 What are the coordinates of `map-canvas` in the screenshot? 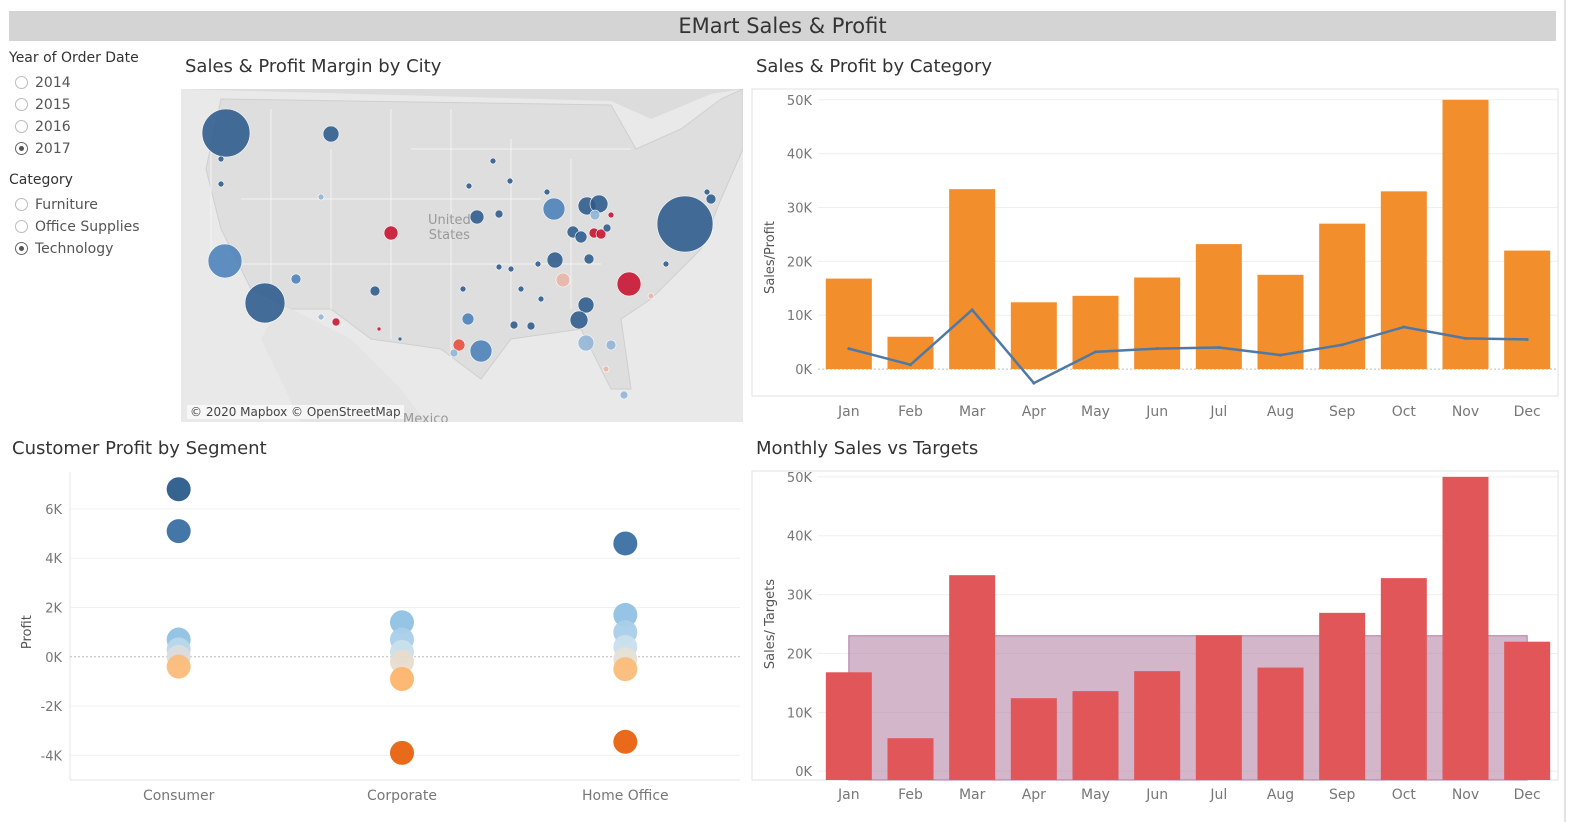 It's located at (462, 255).